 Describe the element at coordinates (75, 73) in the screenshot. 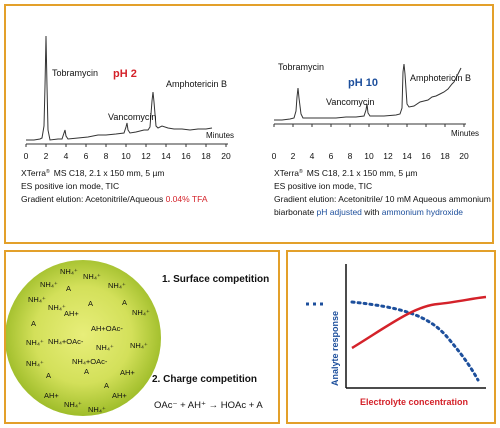

I see `left-label-tobramycin: Tobramycin` at that location.